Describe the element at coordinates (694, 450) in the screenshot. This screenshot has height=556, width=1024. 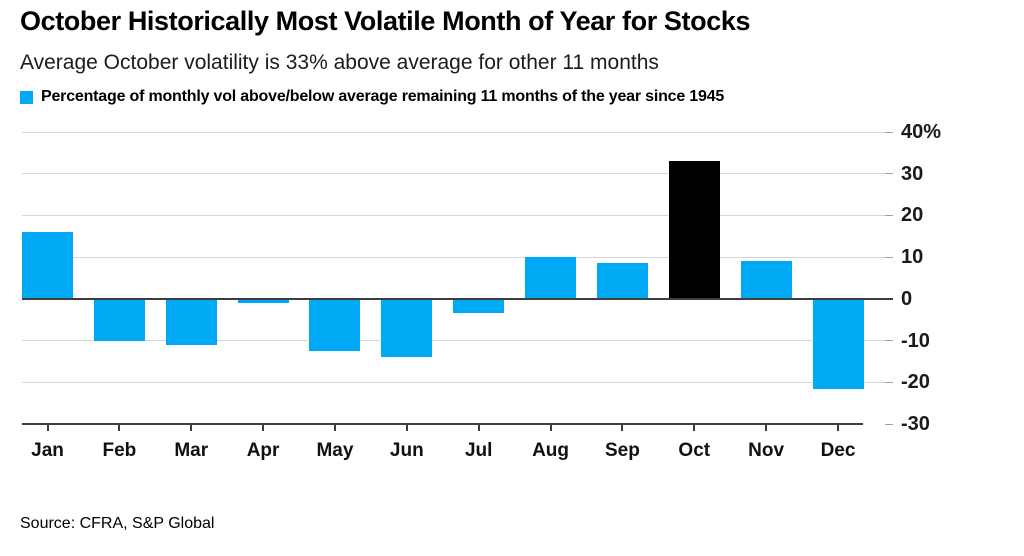
I see `x-axis-label-oct: Oct` at that location.